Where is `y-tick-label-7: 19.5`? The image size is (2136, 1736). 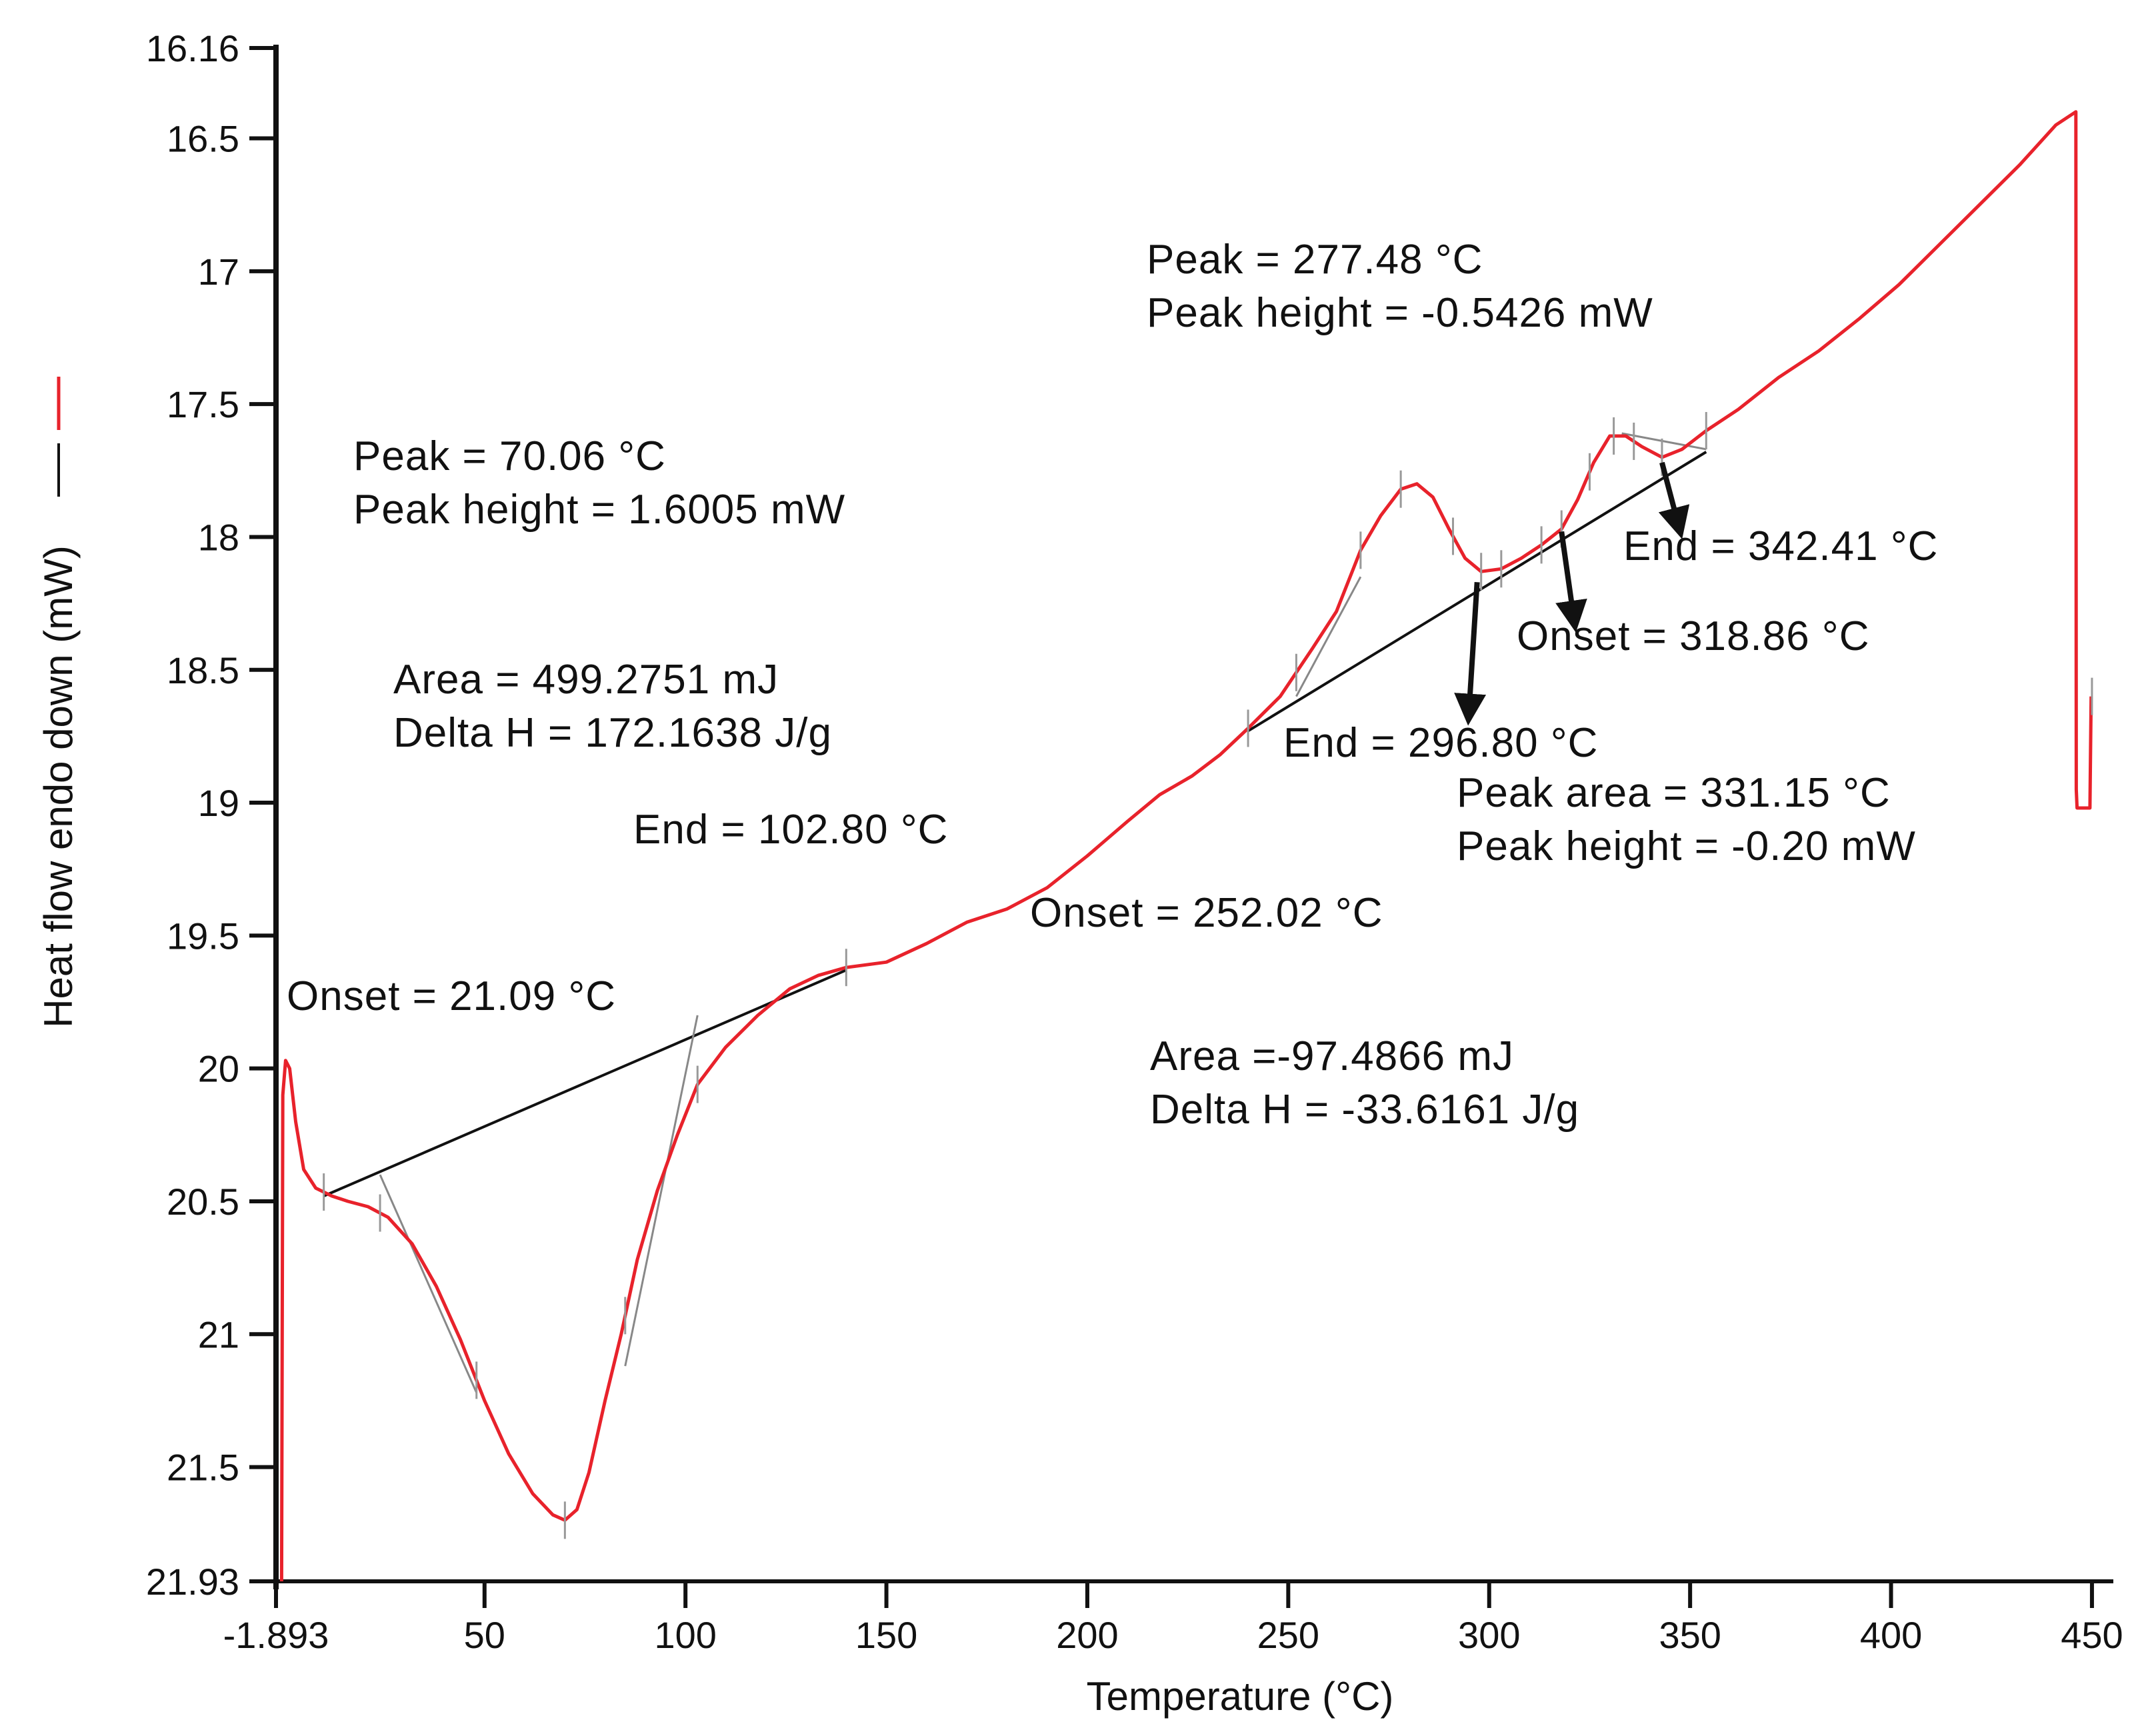
y-tick-label-7: 19.5 is located at coordinates (203, 936).